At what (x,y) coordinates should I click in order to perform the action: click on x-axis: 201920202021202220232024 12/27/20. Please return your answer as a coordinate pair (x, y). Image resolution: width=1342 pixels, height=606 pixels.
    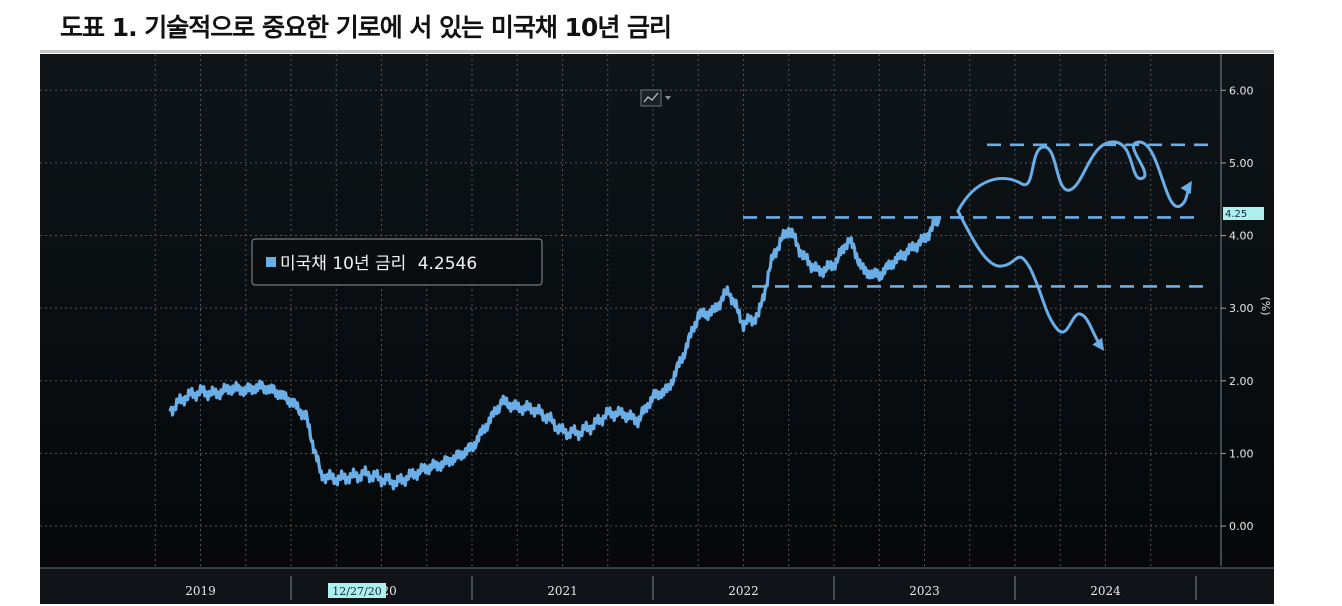
    Looking at the image, I should click on (657, 585).